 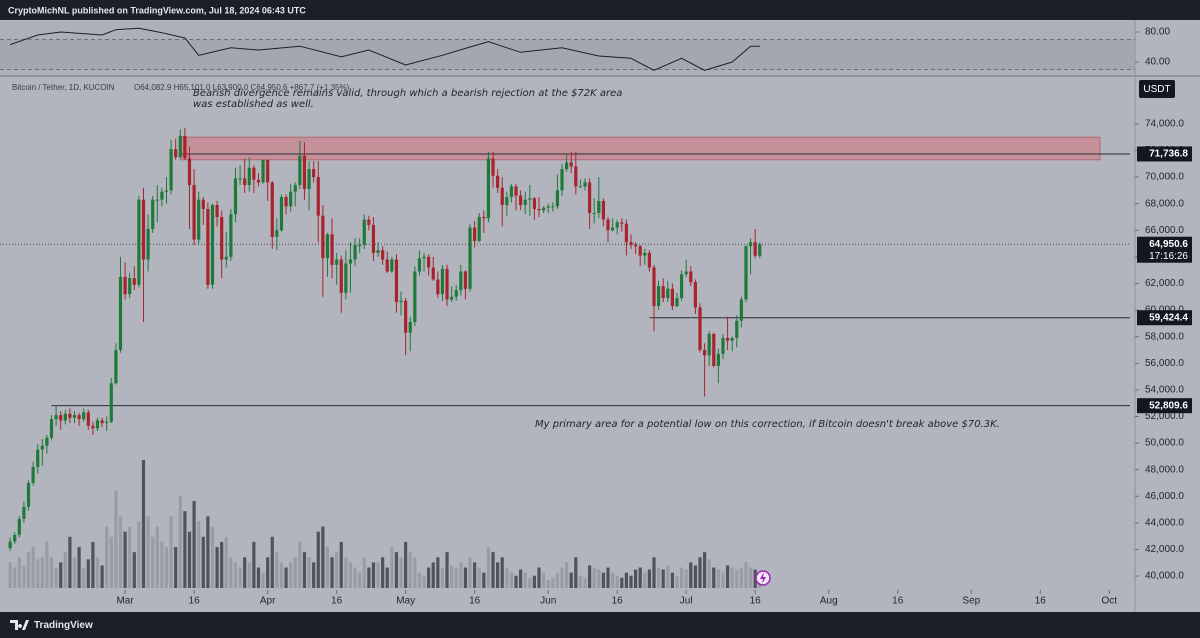 What do you see at coordinates (686, 601) in the screenshot?
I see `x-tick-label: Jul` at bounding box center [686, 601].